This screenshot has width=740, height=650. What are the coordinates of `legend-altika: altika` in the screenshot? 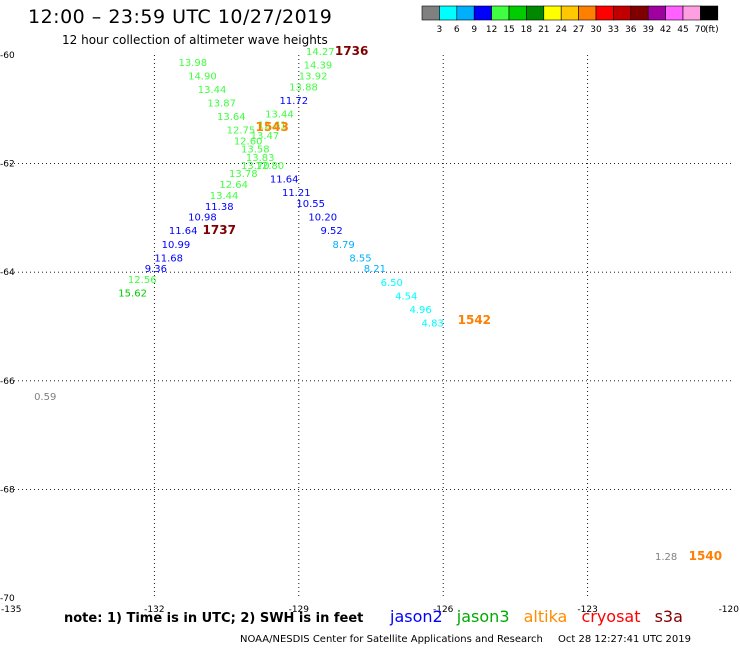 It's located at (545, 616).